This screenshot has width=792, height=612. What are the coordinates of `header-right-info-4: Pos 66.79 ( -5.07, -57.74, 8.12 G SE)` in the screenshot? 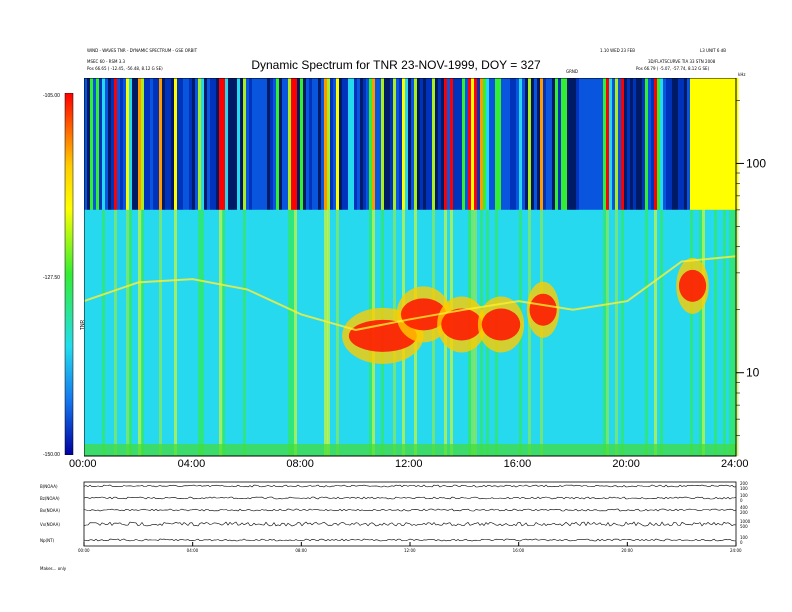 It's located at (673, 68).